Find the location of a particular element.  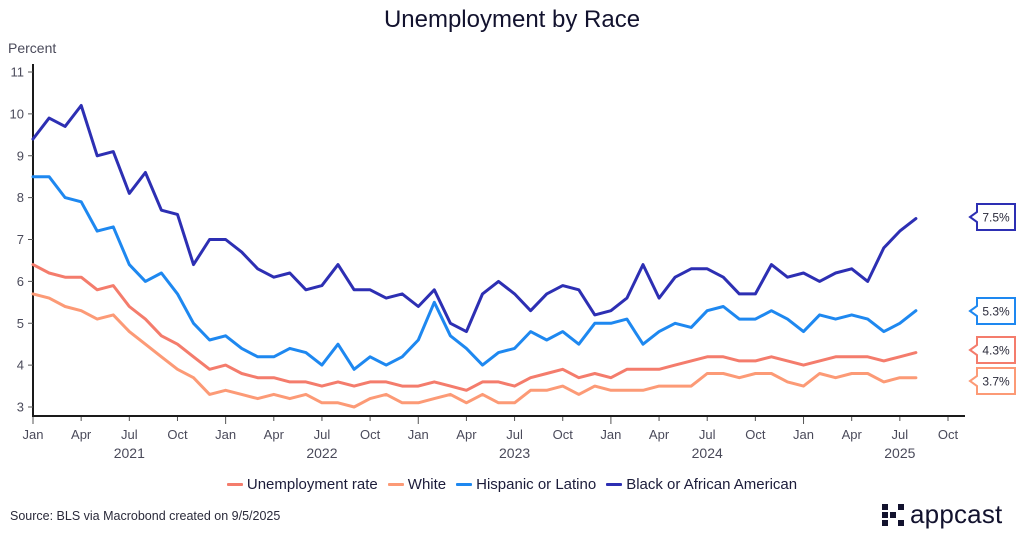

y-tick-label: 10 is located at coordinates (17, 113).